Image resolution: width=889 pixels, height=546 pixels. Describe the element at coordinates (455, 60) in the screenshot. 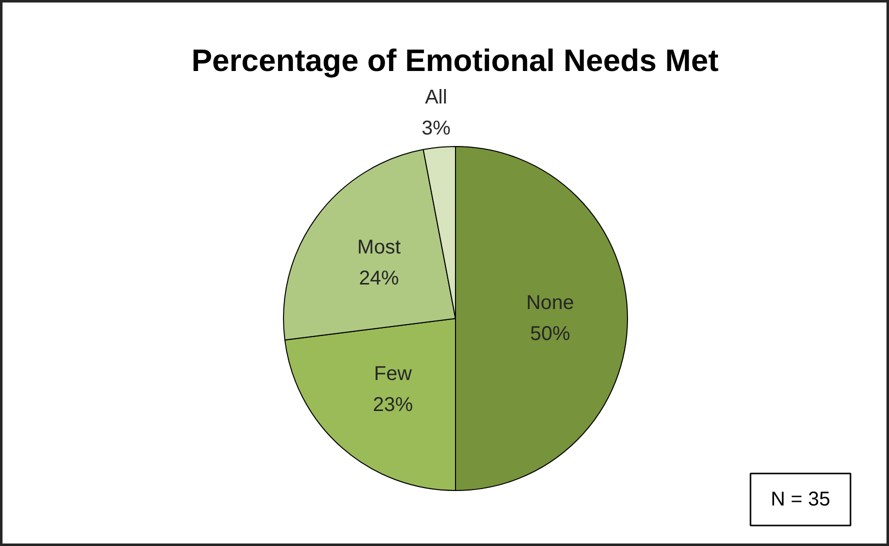

I see `chart-title: Percentage of Emotional Needs Met` at that location.